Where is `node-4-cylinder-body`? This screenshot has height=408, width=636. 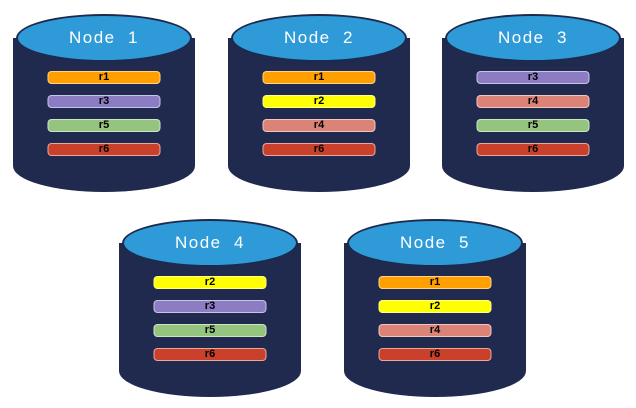 node-4-cylinder-body is located at coordinates (210, 320).